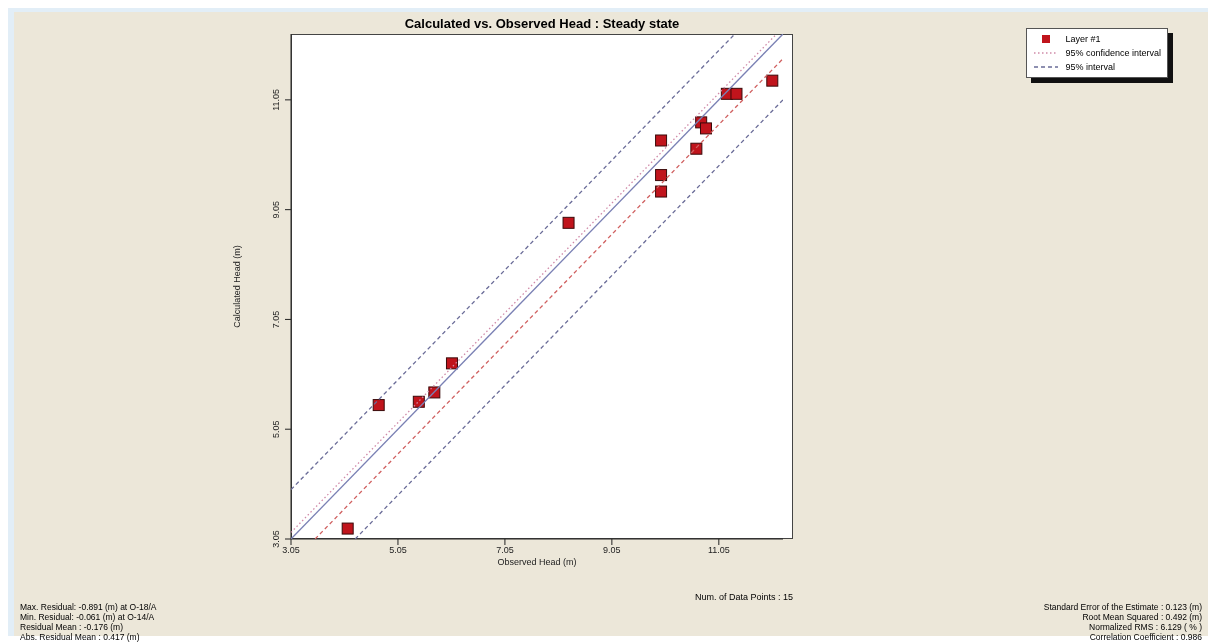 The image size is (1216, 644). What do you see at coordinates (237, 286) in the screenshot?
I see `y-axis-title: Calculated Head (m)` at bounding box center [237, 286].